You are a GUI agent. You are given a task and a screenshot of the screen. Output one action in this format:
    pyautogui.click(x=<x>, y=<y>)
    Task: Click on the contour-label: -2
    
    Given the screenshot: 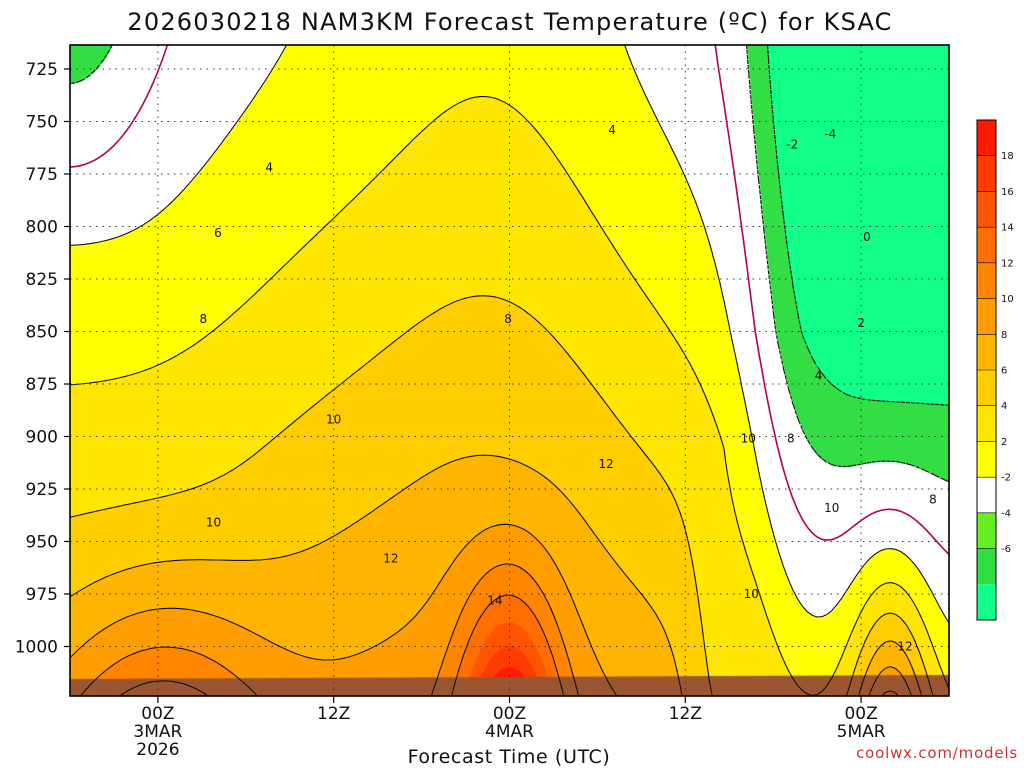 What is the action you would take?
    pyautogui.click(x=792, y=145)
    